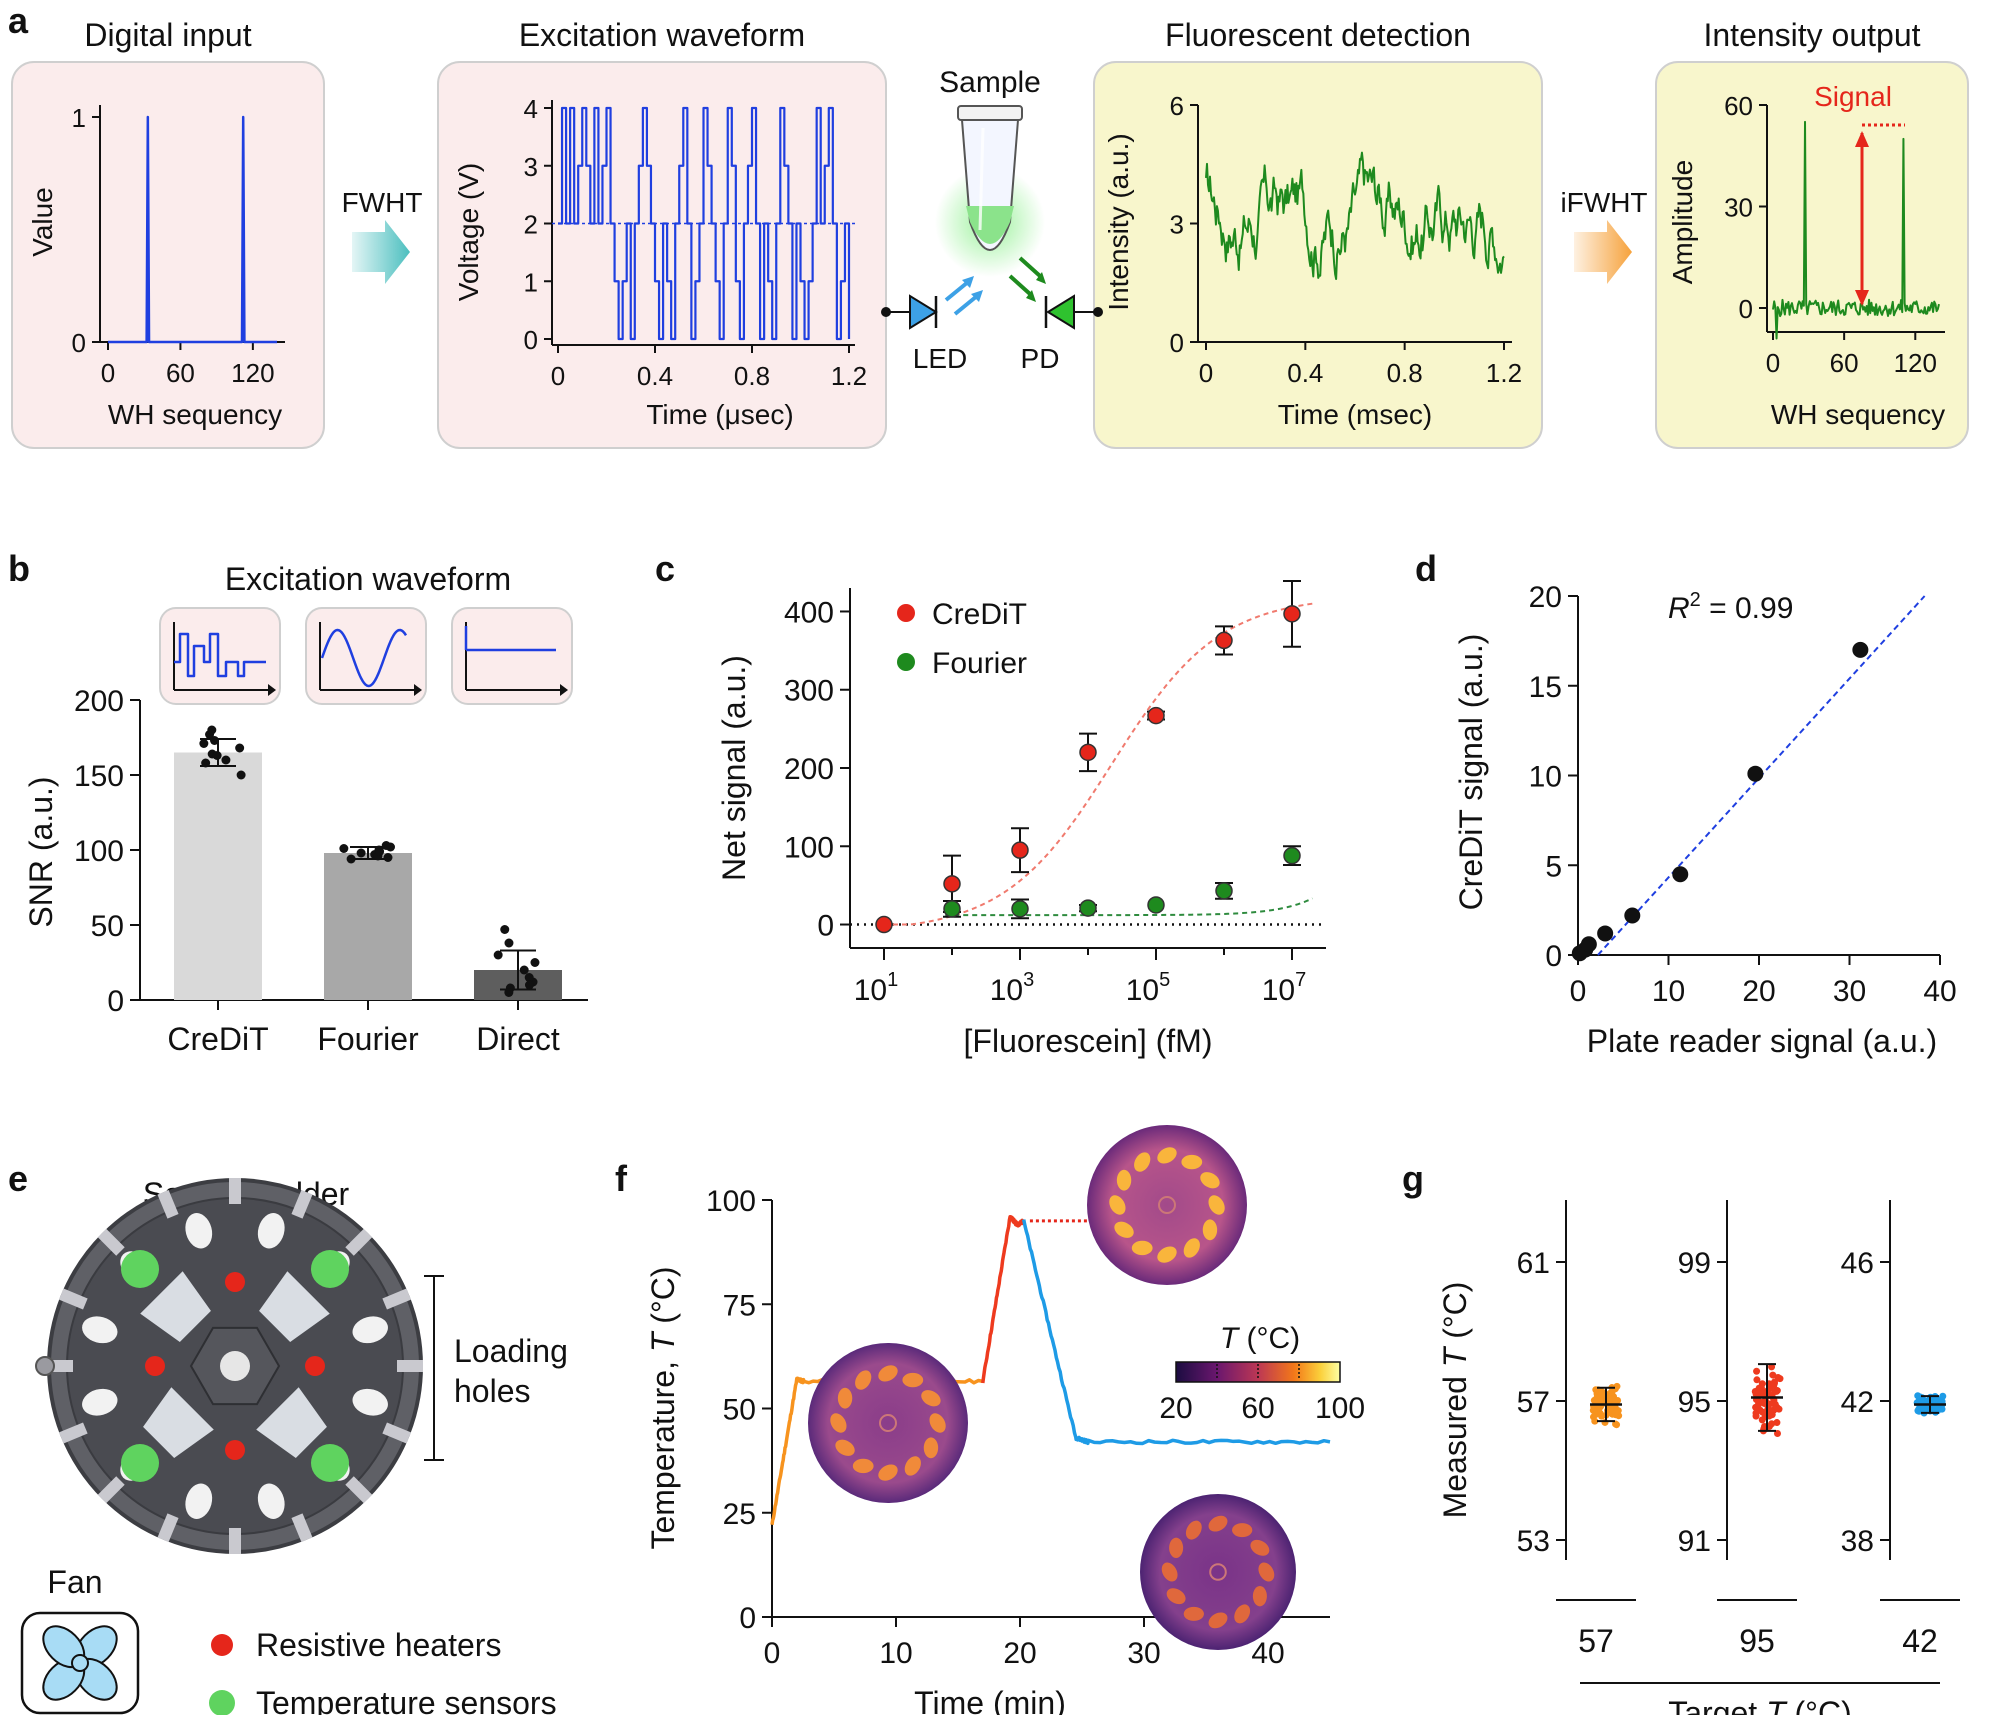  What do you see at coordinates (180, 373) in the screenshot?
I see `a1-xtick-label: 60` at bounding box center [180, 373].